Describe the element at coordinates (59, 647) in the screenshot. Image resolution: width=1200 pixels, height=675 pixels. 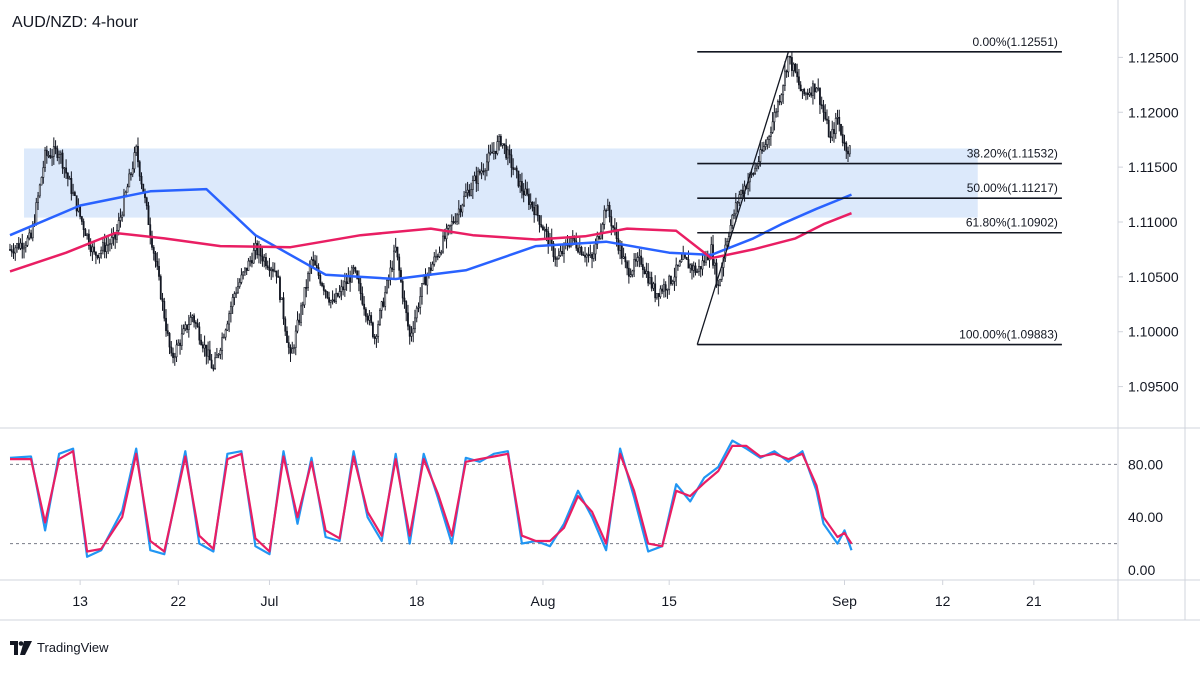
I see `branding: TradingView` at that location.